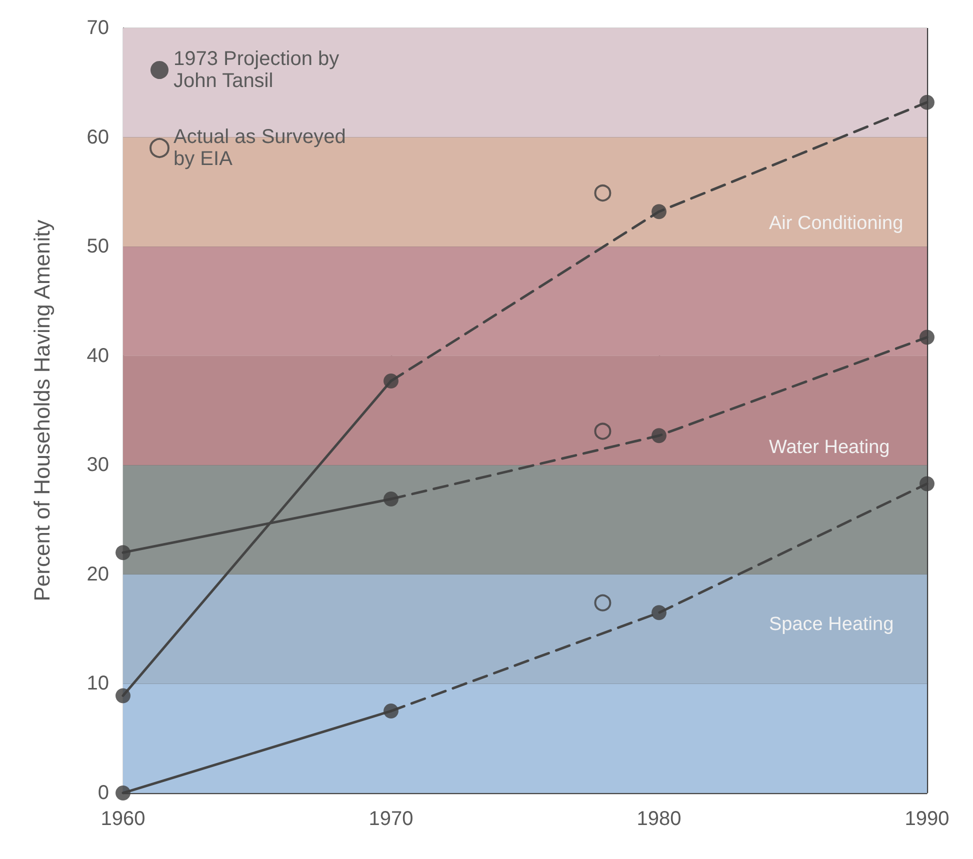 This screenshot has width=973, height=859. Describe the element at coordinates (263, 148) in the screenshot. I see `legend-label: Actual as Surveyed by EIA` at that location.